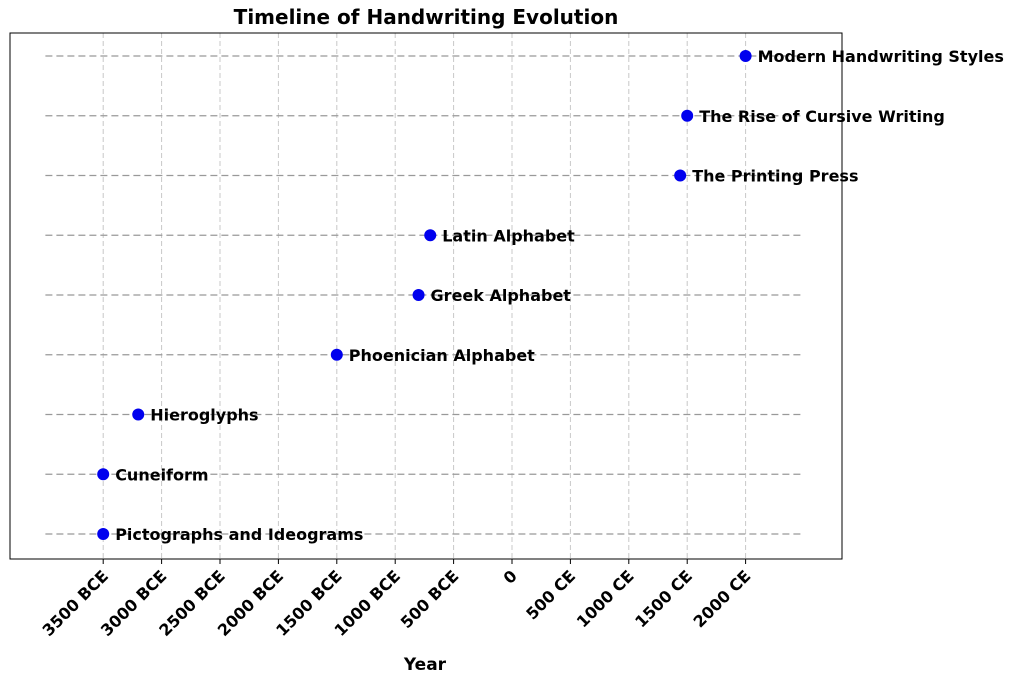  I want to click on x-tick-label: 1000 CE, so click(605, 598).